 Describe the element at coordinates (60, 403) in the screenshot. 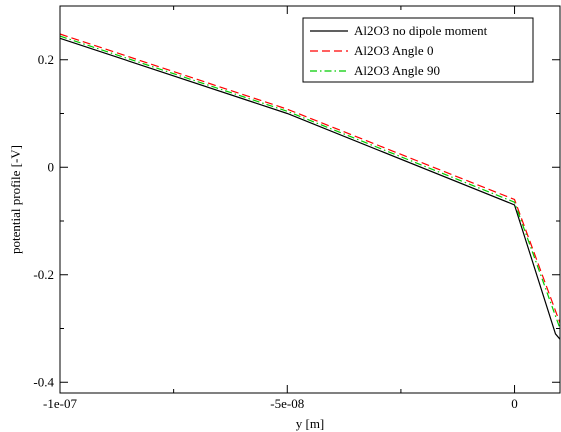

I see `x-tick-label: -1e-07` at that location.